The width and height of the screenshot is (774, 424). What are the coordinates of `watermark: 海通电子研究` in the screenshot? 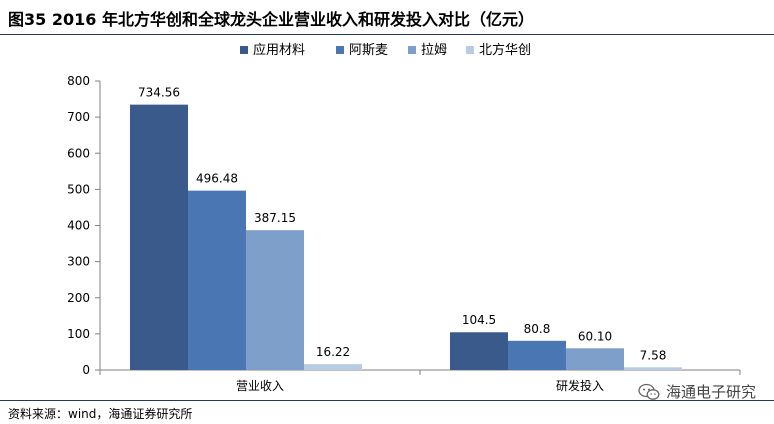 It's located at (697, 391).